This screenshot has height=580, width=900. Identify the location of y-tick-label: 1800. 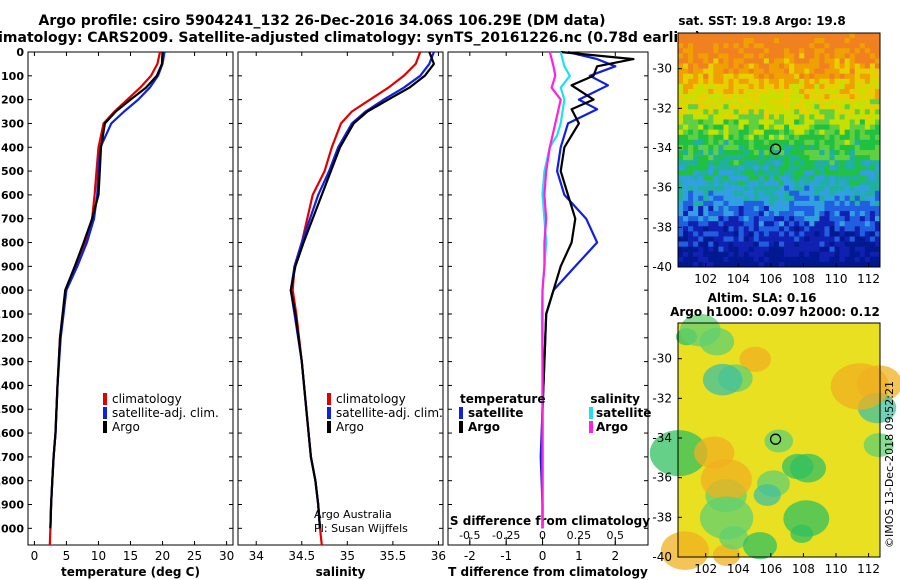
(12, 481).